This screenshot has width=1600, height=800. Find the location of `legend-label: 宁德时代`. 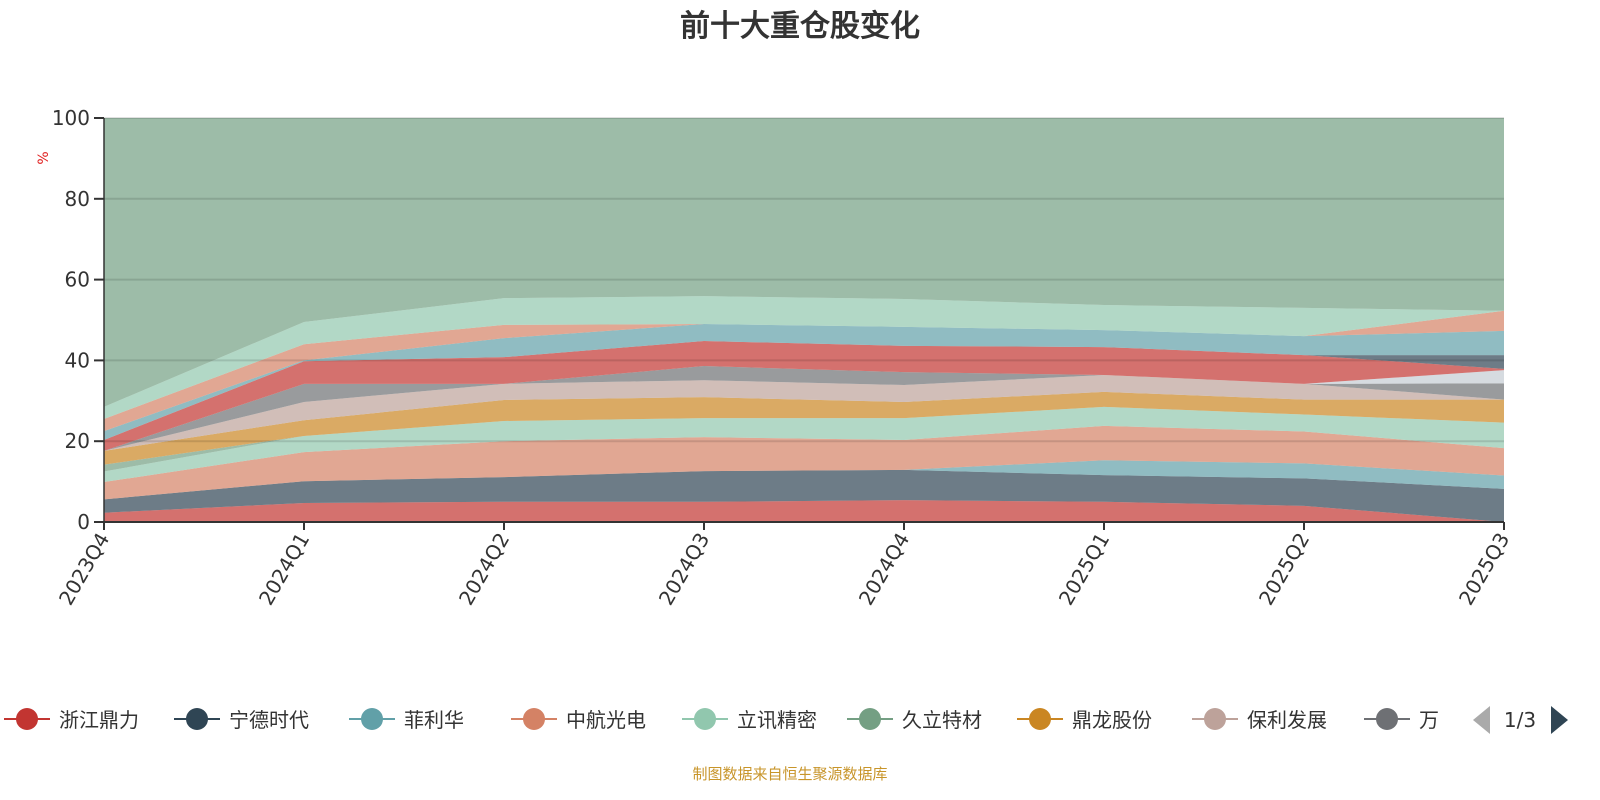

legend-label: 宁德时代 is located at coordinates (269, 720).